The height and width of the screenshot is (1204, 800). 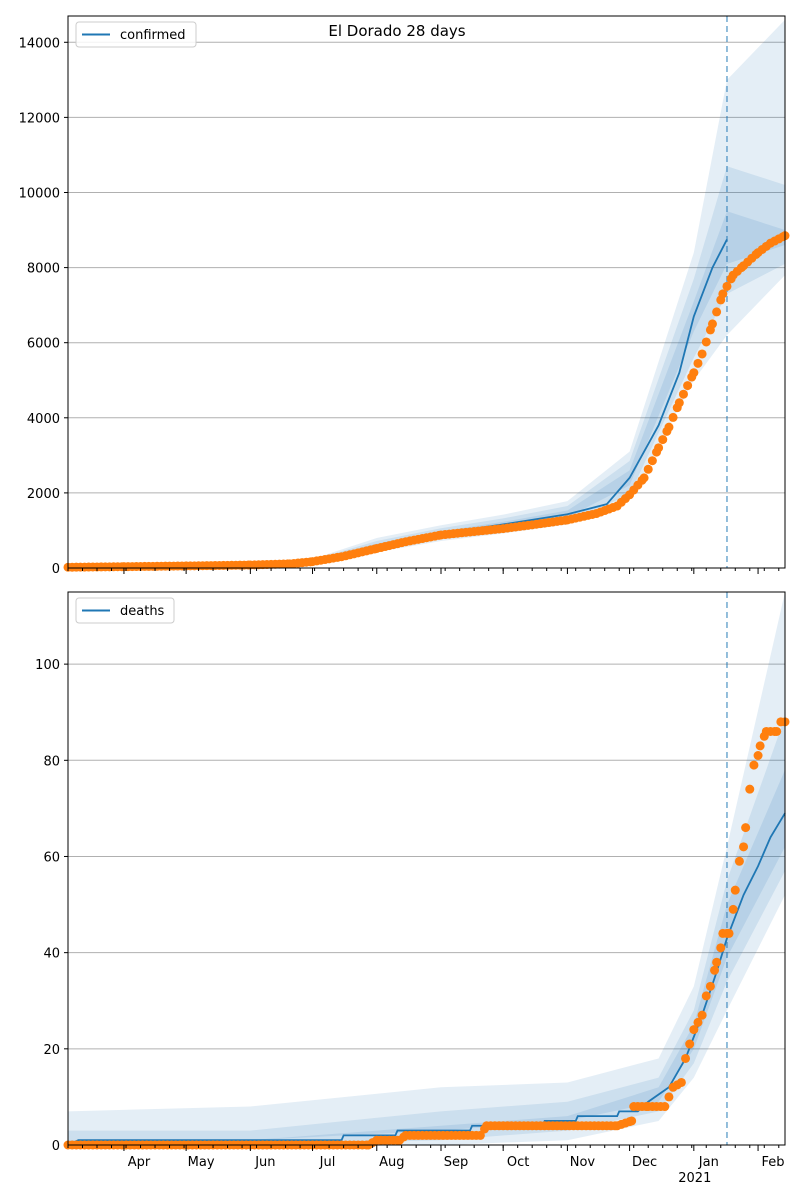 What do you see at coordinates (396, 31) in the screenshot?
I see `figure-title: El Dorado 28 days` at bounding box center [396, 31].